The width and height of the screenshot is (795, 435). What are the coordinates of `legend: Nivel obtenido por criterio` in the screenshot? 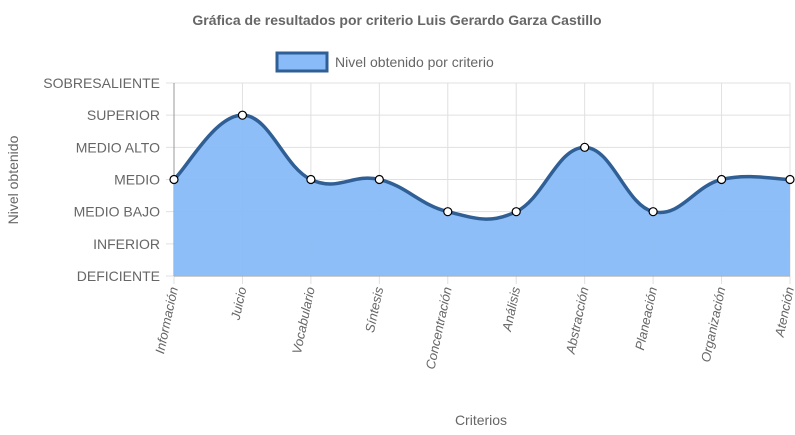 It's located at (384, 62).